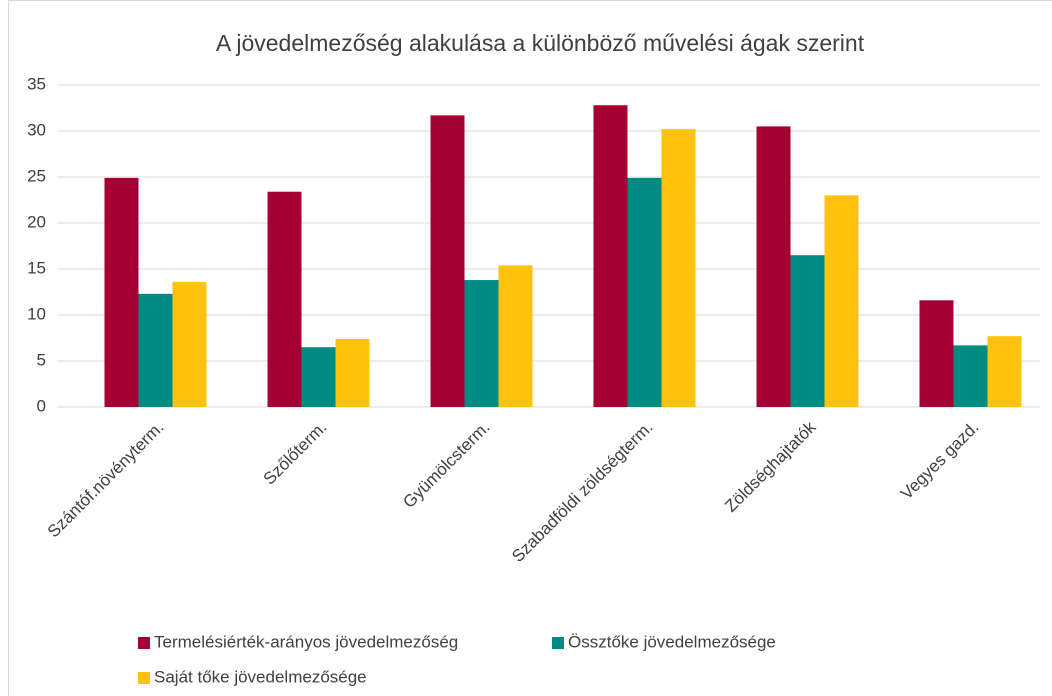  What do you see at coordinates (672, 641) in the screenshot?
I see `legend-label: Össztőke jövedelmezősége` at bounding box center [672, 641].